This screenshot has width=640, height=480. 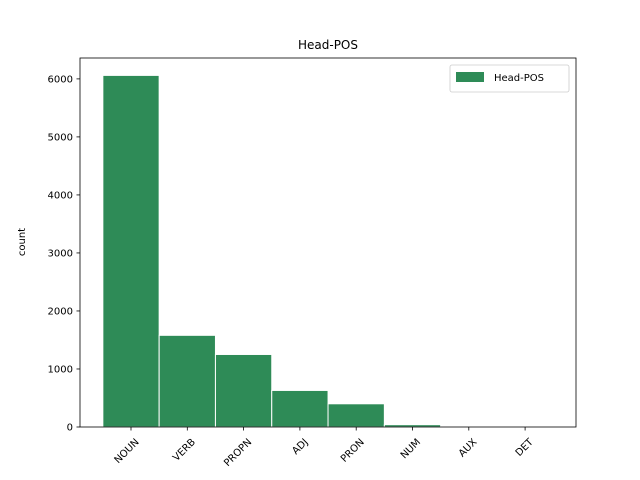 I want to click on y-tick-label: 5000, so click(x=60, y=137).